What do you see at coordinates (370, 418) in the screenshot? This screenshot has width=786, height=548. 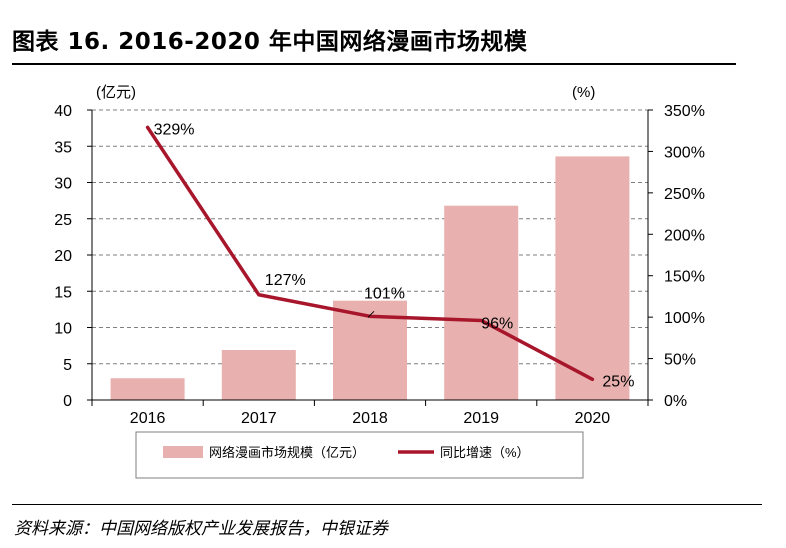 I see `x-axis-tick-label: 2018` at bounding box center [370, 418].